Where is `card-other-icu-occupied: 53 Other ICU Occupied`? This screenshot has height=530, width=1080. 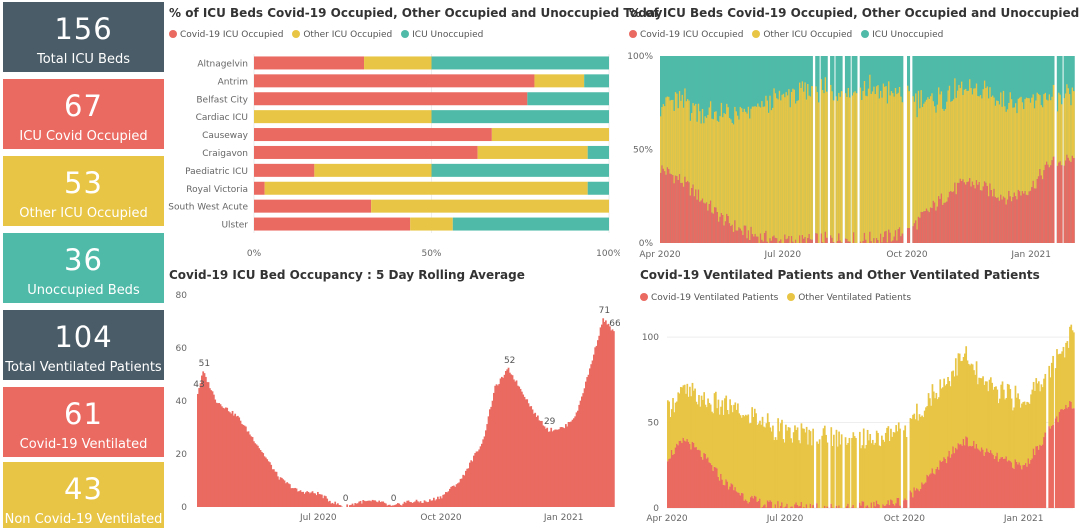
card-other-icu-occupied: 53 Other ICU Occupied is located at coordinates (83, 191).